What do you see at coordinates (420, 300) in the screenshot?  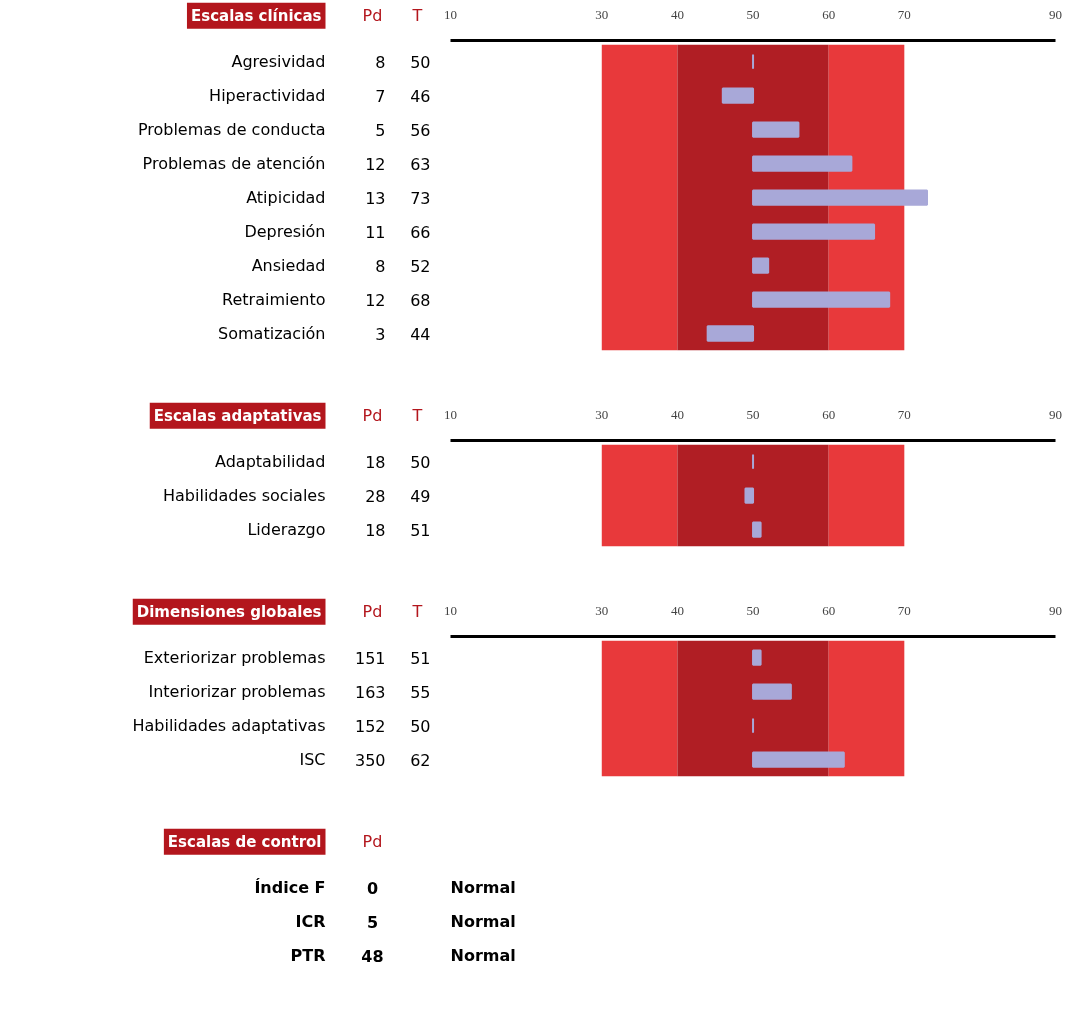 I see `text: 68` at bounding box center [420, 300].